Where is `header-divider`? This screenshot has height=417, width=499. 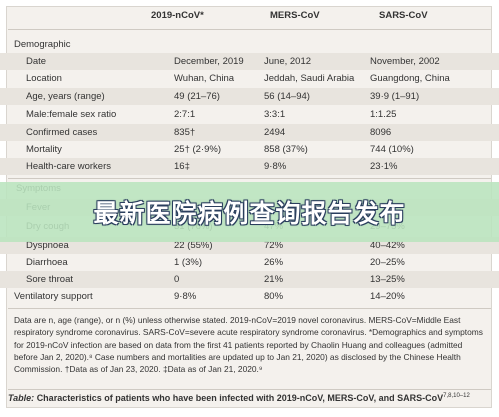
header-divider is located at coordinates (249, 29).